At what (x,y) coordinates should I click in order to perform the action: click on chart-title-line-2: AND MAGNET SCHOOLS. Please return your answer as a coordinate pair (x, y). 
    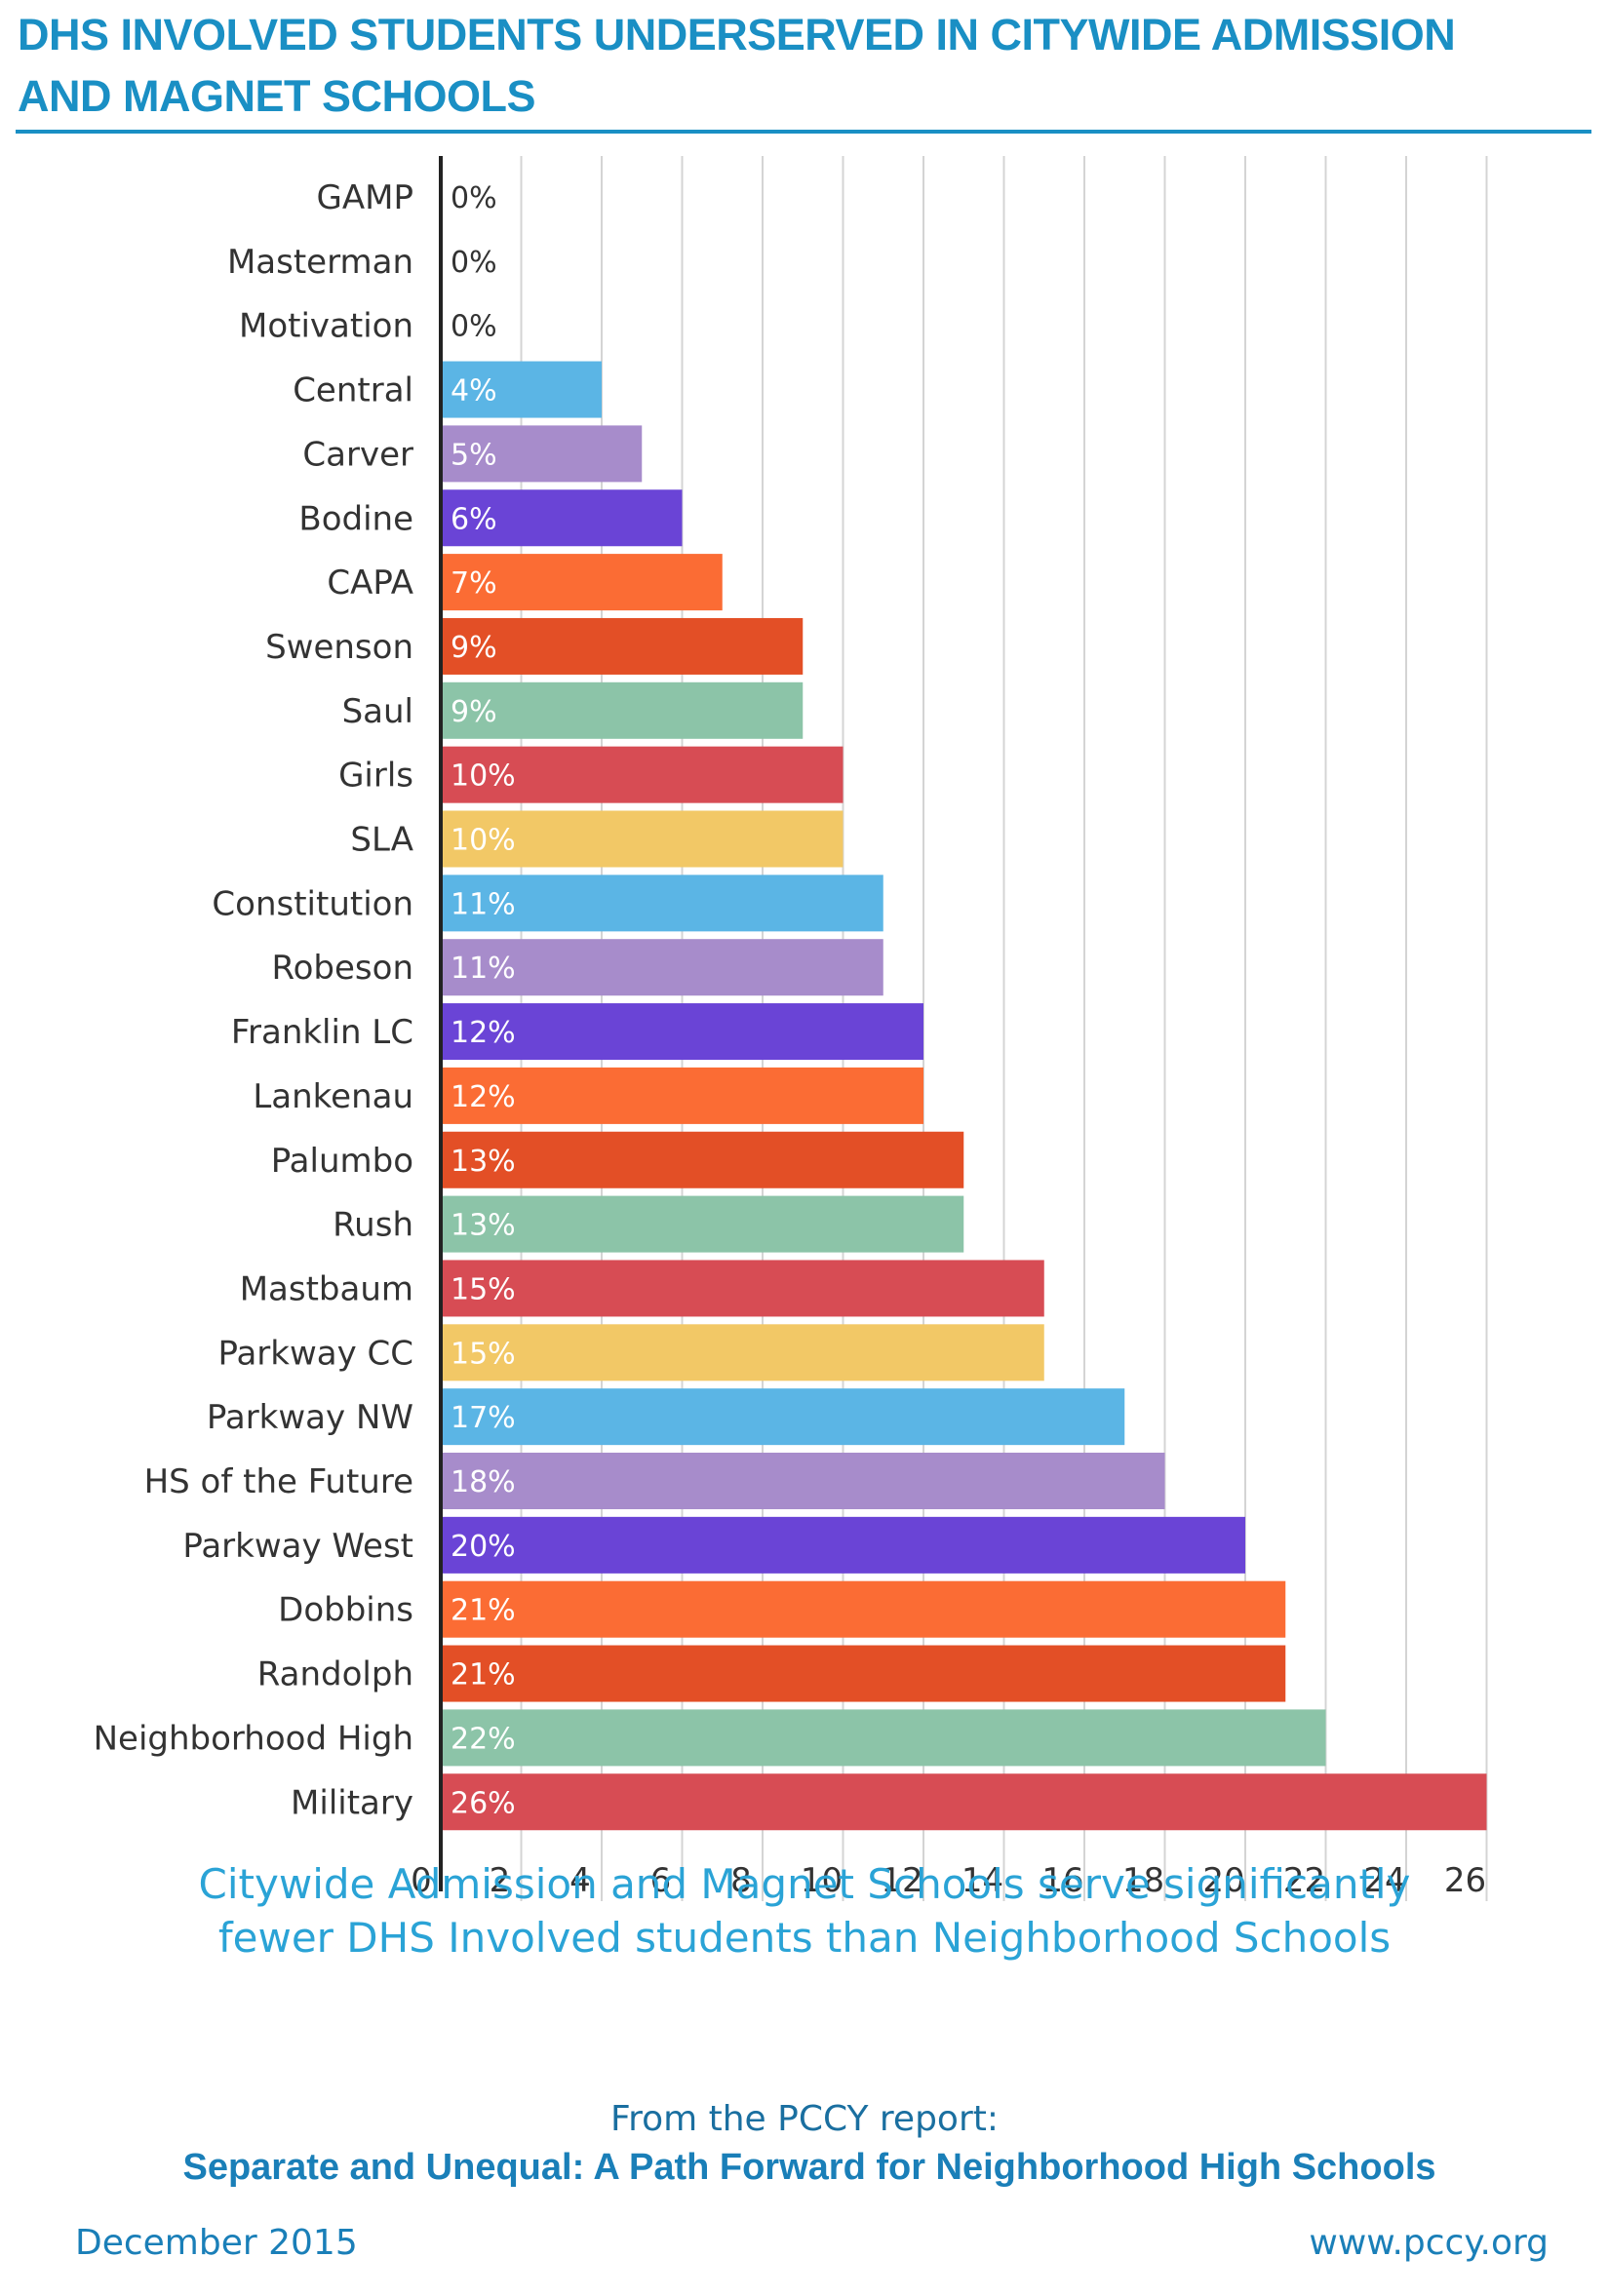
    Looking at the image, I should click on (277, 96).